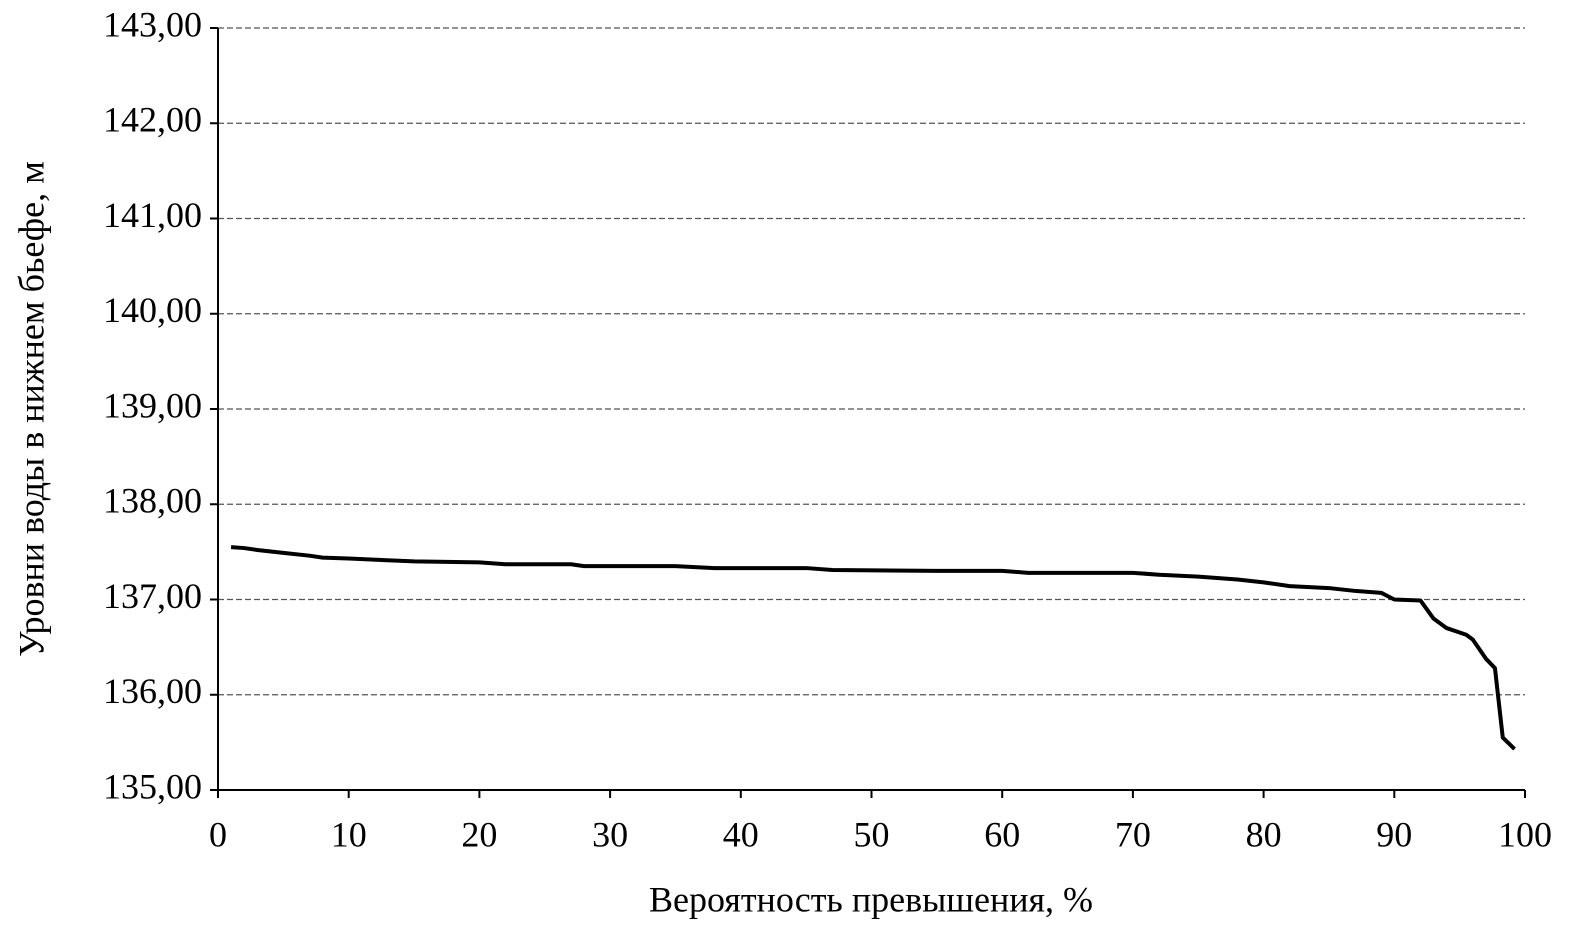  Describe the element at coordinates (1133, 834) in the screenshot. I see `x-tick-label: 70` at that location.